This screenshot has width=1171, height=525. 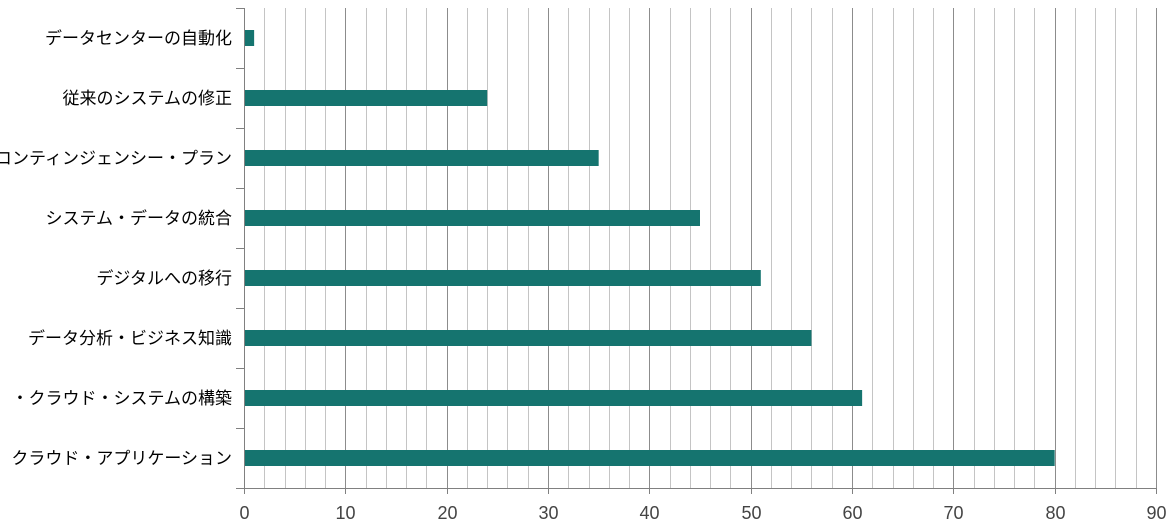 What do you see at coordinates (649, 513) in the screenshot?
I see `x-tick-label: 40` at bounding box center [649, 513].